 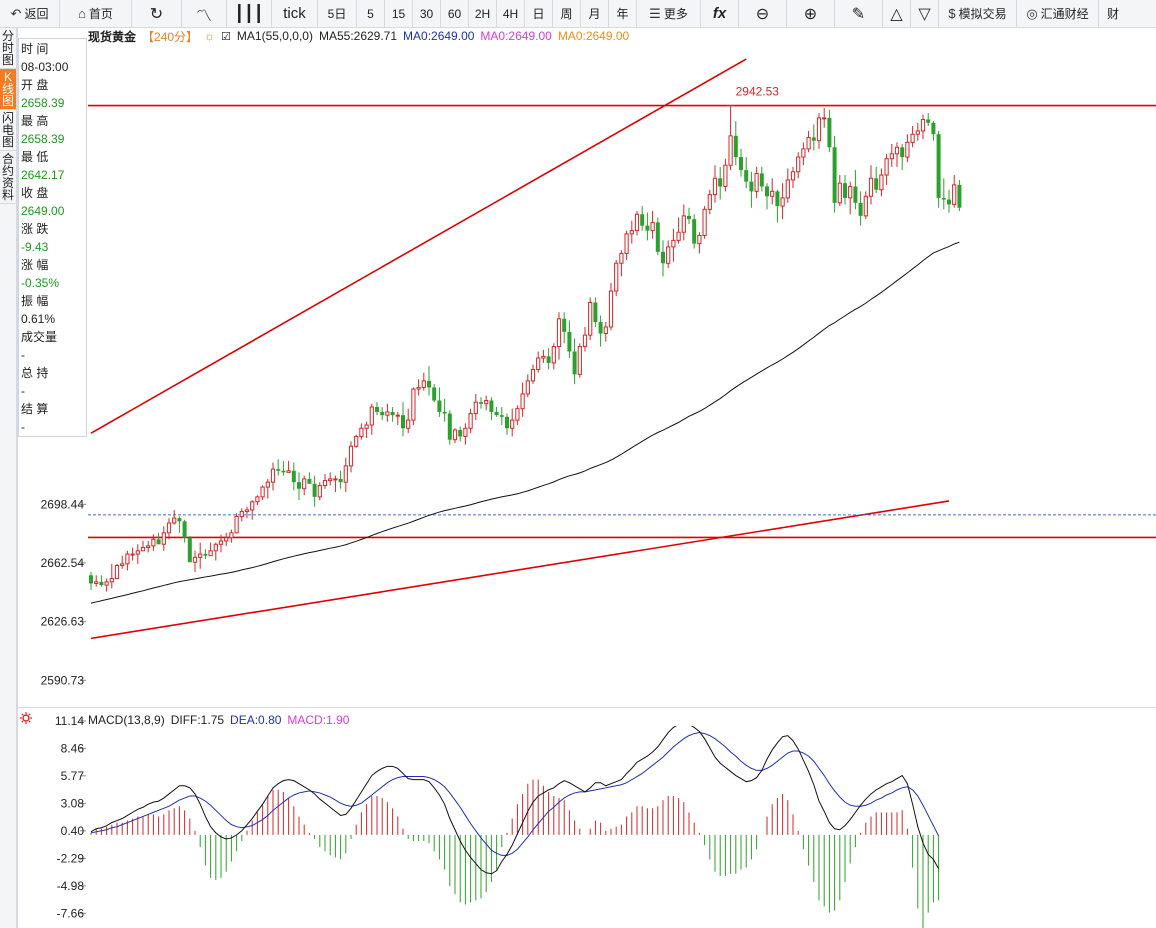 I want to click on checkbox-icon: ☑, so click(x=226, y=36).